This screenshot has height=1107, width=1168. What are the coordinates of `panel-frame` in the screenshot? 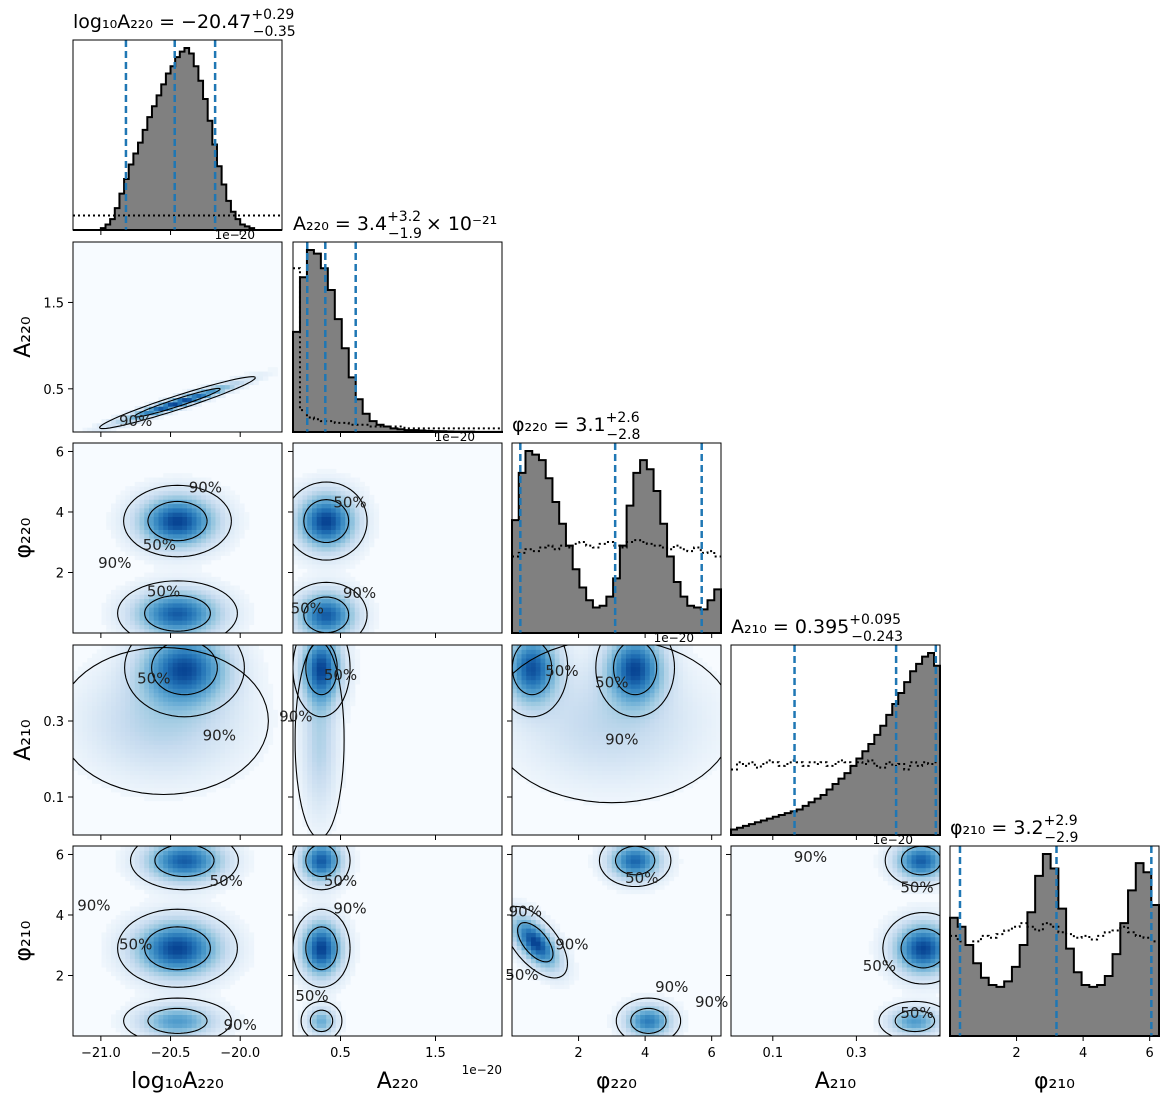 It's located at (1054, 941).